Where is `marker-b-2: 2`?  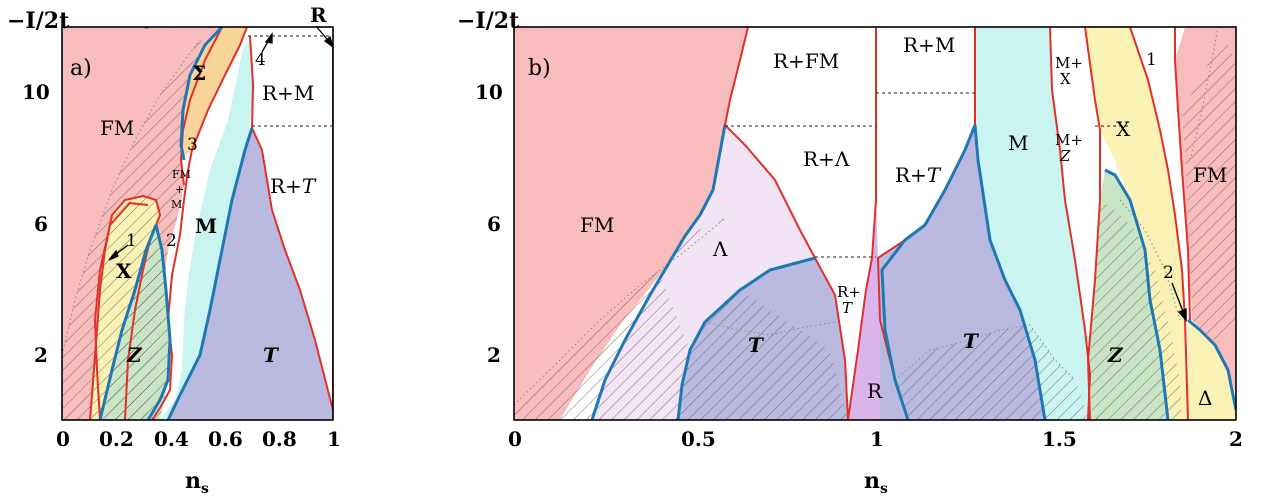
marker-b-2: 2 is located at coordinates (1168, 273).